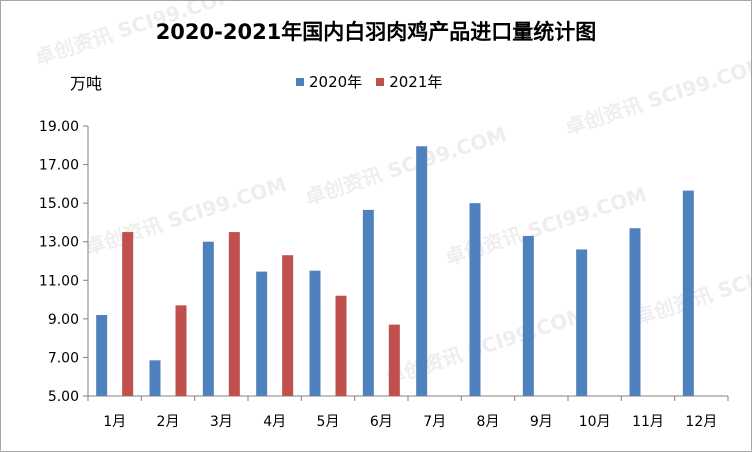 The image size is (752, 452). I want to click on x-tick-label: 8月, so click(488, 422).